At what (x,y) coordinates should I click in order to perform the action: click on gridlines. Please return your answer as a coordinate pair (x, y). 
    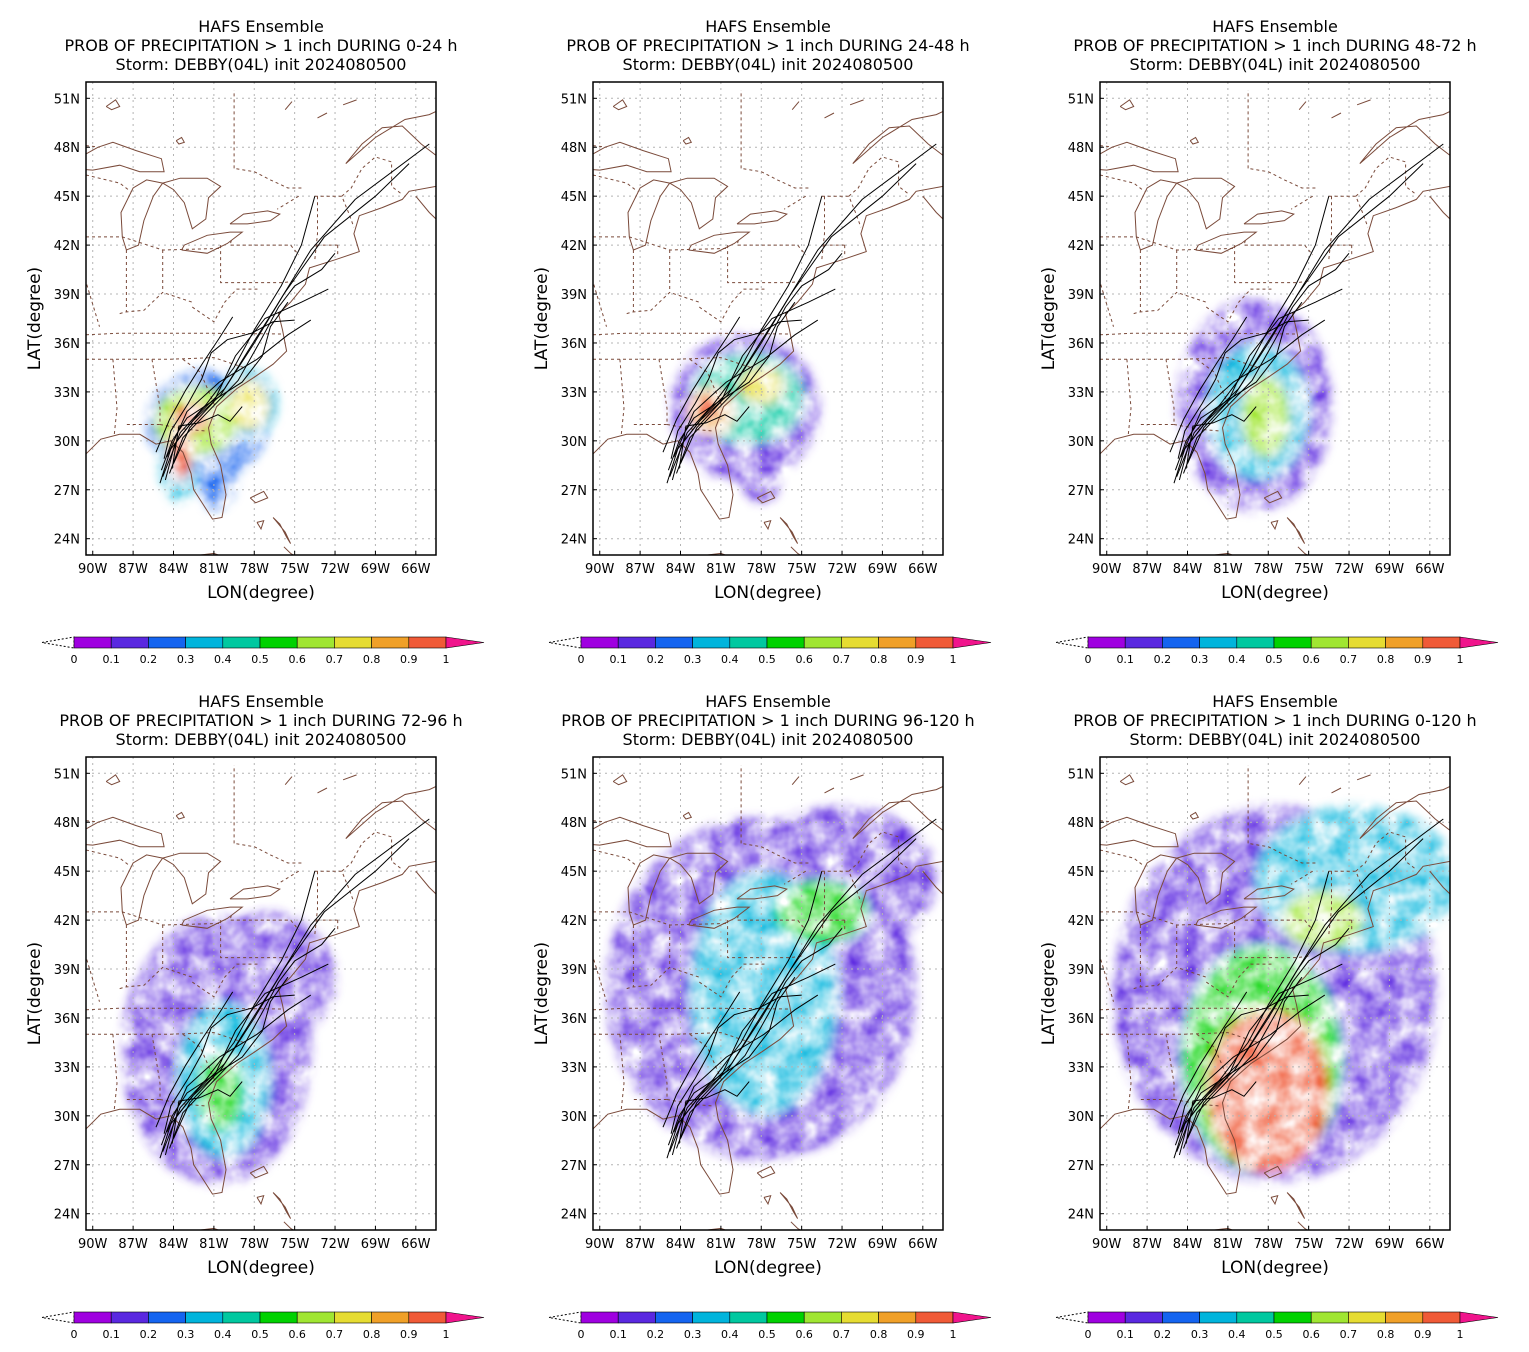
    Looking at the image, I should click on (768, 318).